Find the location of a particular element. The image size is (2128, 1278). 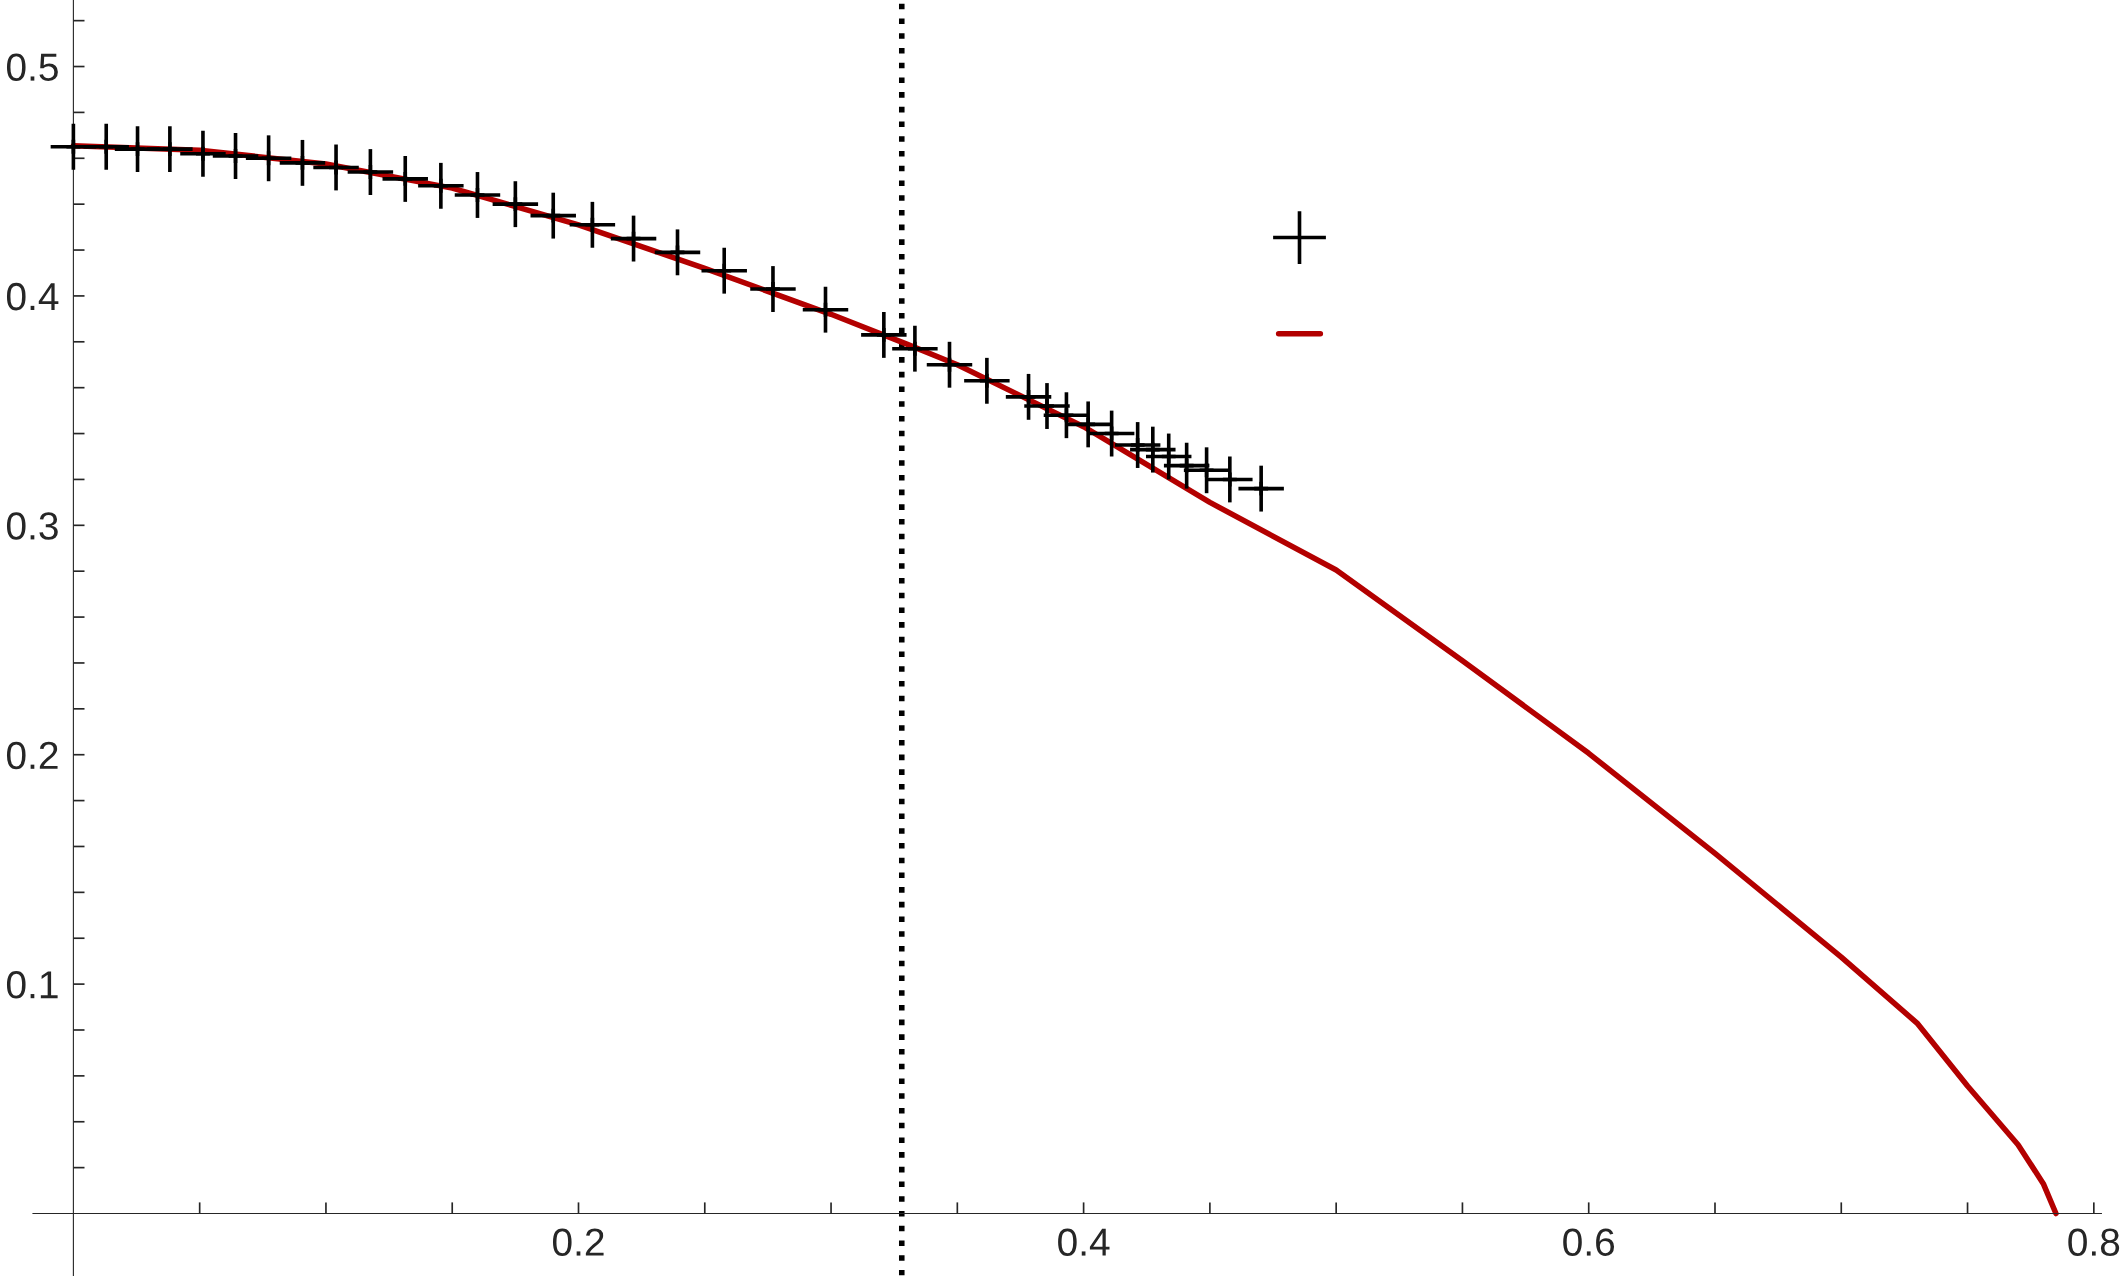

y-tick-label: 0.4 is located at coordinates (32, 296).